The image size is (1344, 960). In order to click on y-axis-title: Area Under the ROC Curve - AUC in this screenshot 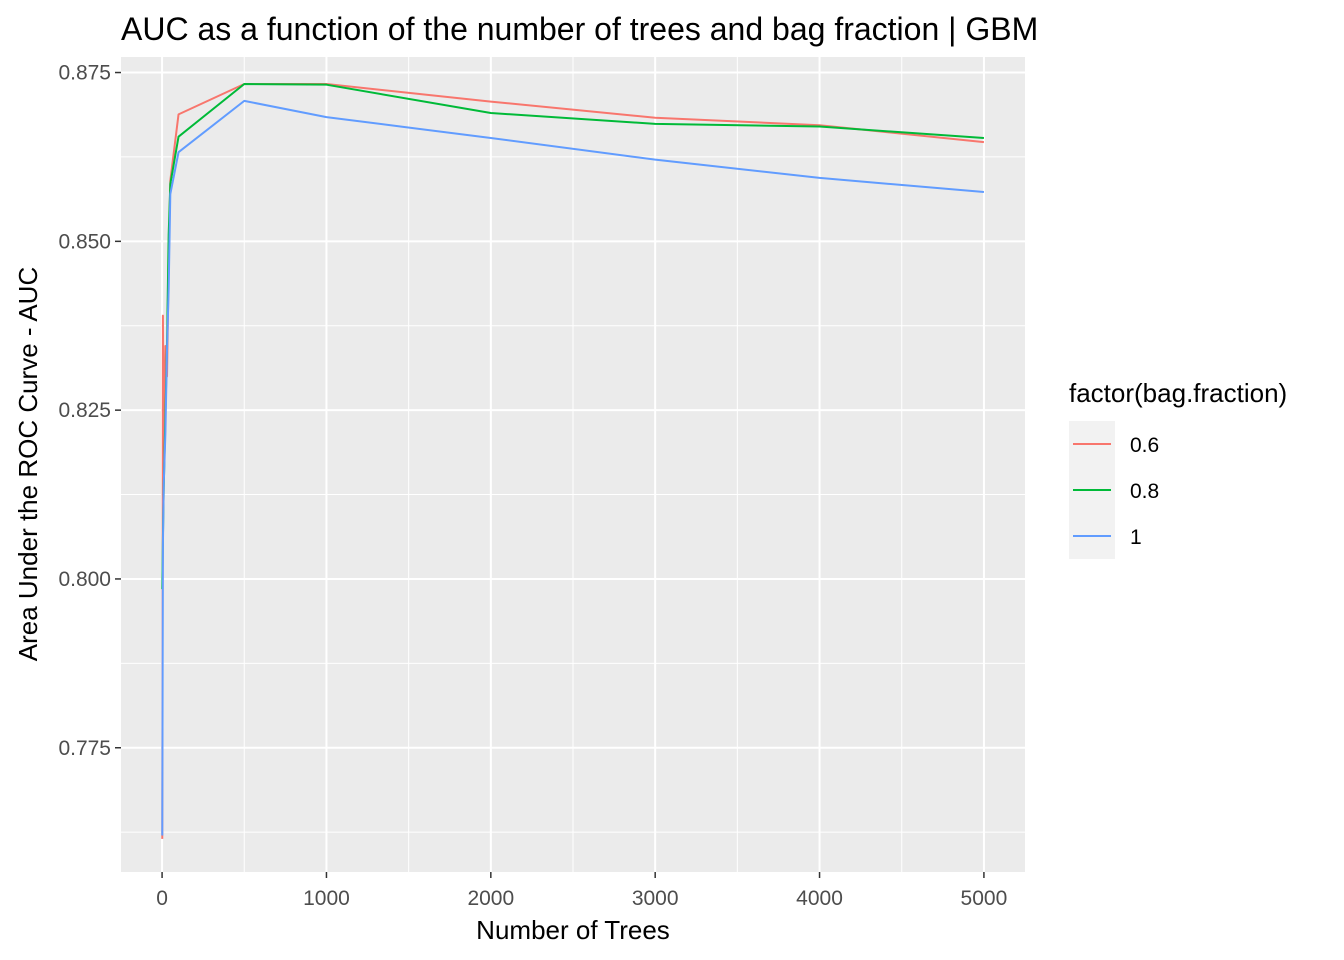, I will do `click(28, 464)`.